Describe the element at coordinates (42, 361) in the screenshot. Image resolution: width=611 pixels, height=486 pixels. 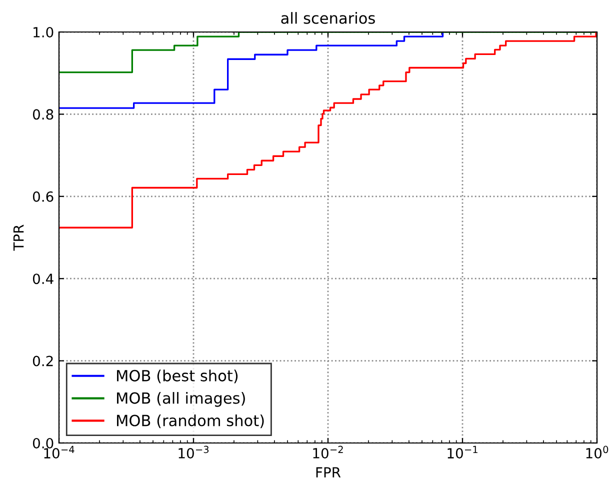
I see `y-tick-label: 0.2` at that location.